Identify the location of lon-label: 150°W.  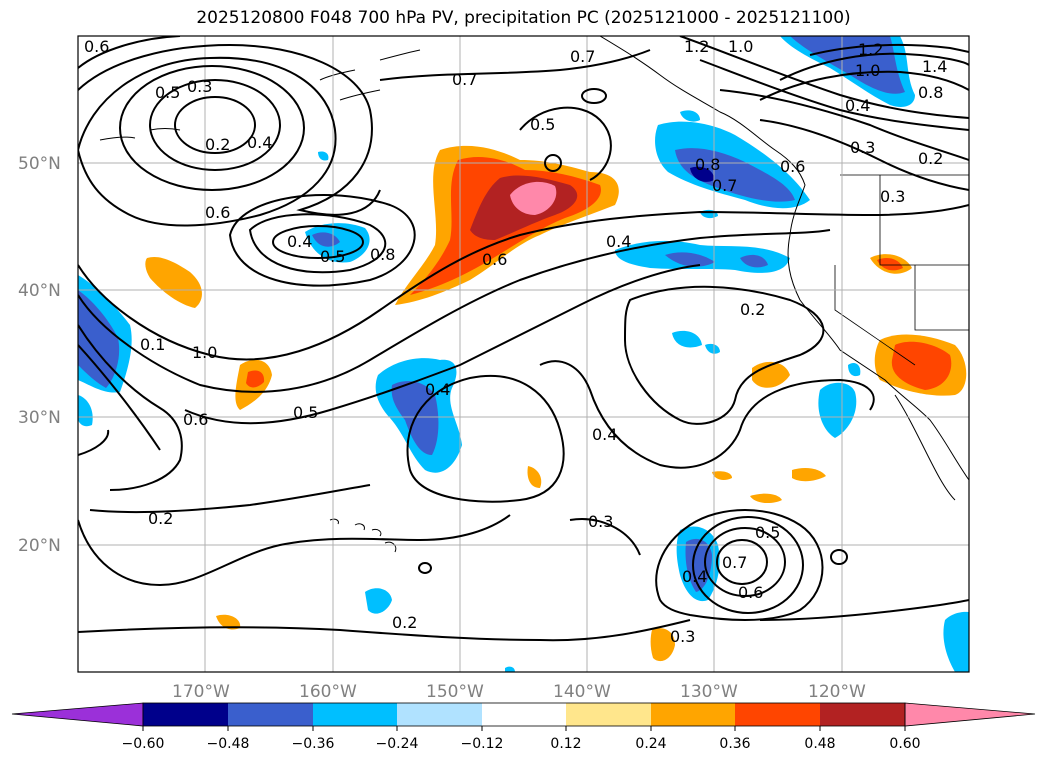
(455, 692).